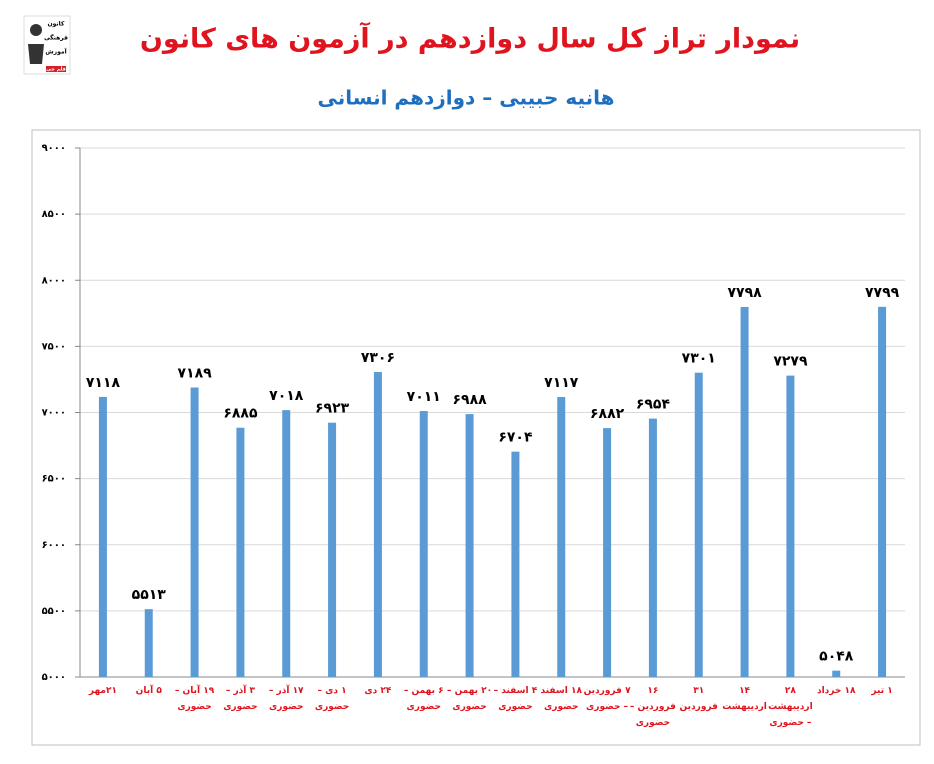 Image resolution: width=934 pixels, height=764 pixels. What do you see at coordinates (465, 98) in the screenshot?
I see `chart-subtitle: هانیه حبیبی – دوازدهم انسانی` at bounding box center [465, 98].